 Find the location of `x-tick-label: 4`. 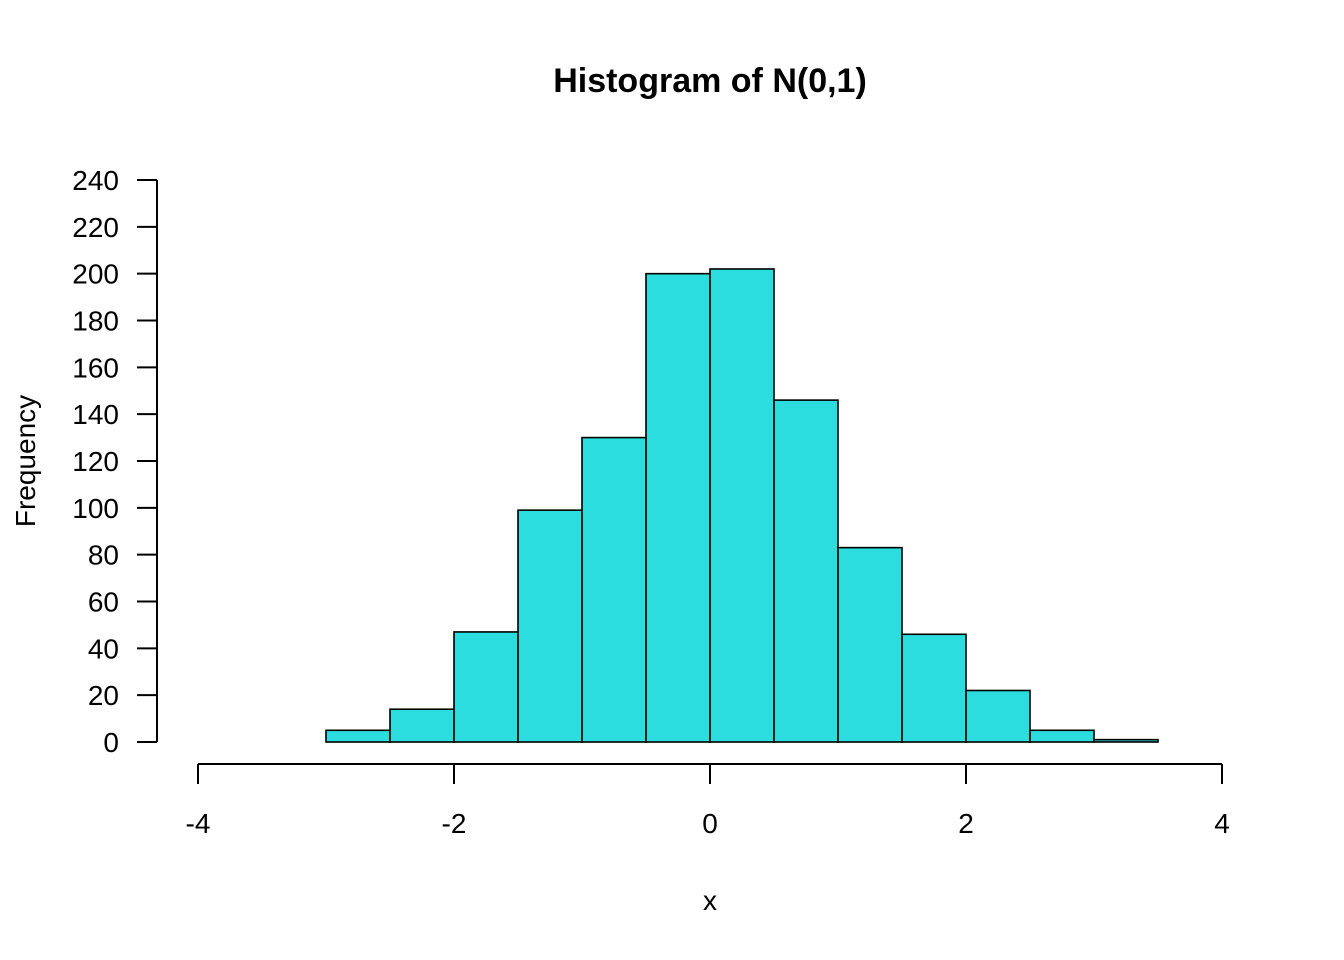

x-tick-label: 4 is located at coordinates (1222, 823).